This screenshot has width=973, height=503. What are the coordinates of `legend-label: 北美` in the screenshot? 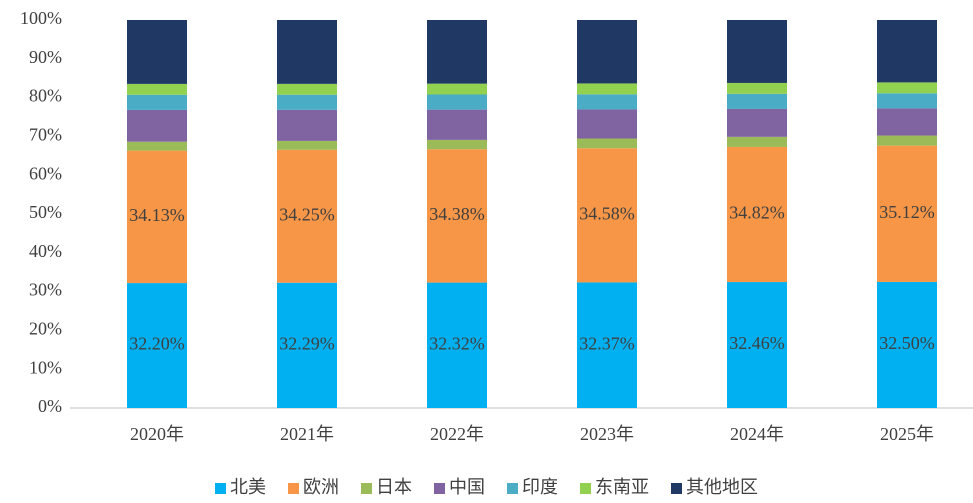 It's located at (248, 487).